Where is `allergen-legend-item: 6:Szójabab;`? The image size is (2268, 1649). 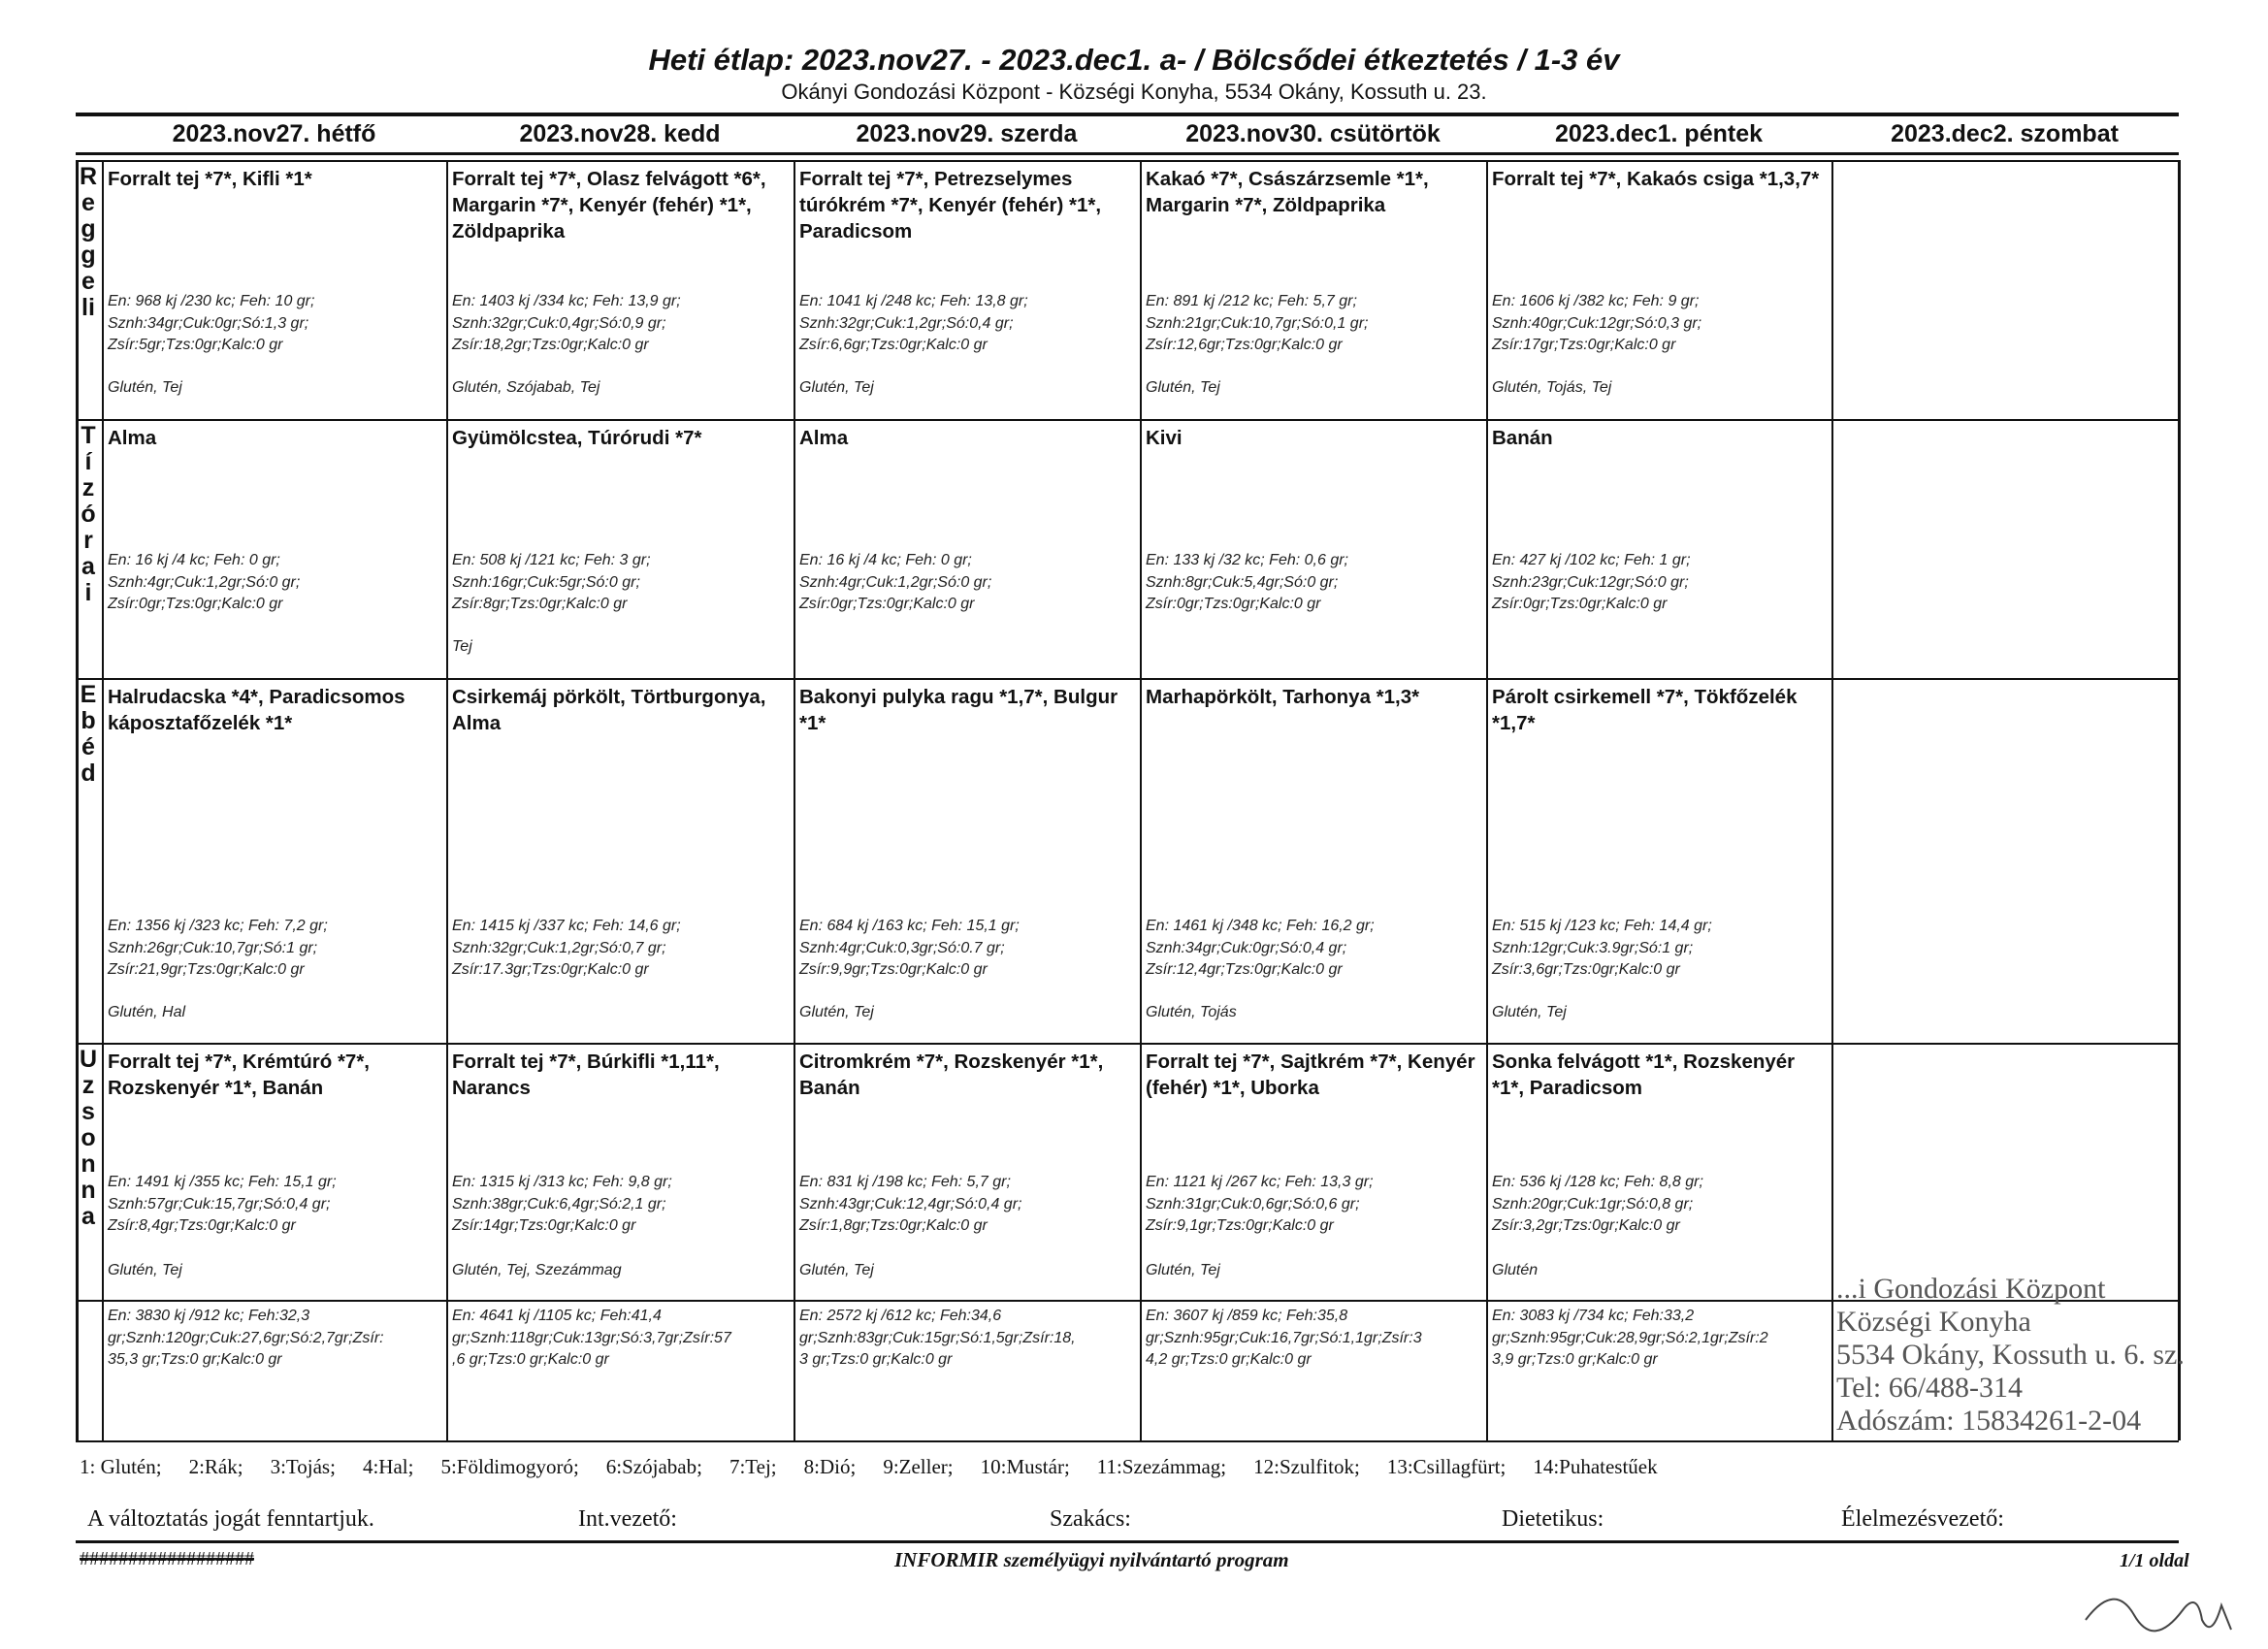
allergen-legend-item: 6:Szójabab; is located at coordinates (653, 1466).